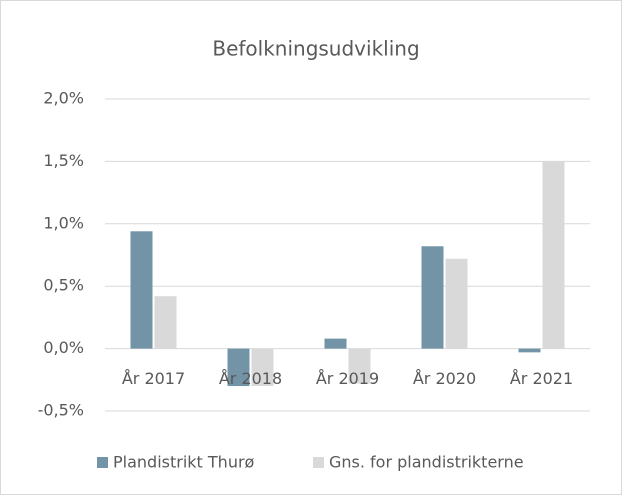 The width and height of the screenshot is (622, 495). What do you see at coordinates (444, 378) in the screenshot?
I see `x-tick-label: År 2020` at bounding box center [444, 378].